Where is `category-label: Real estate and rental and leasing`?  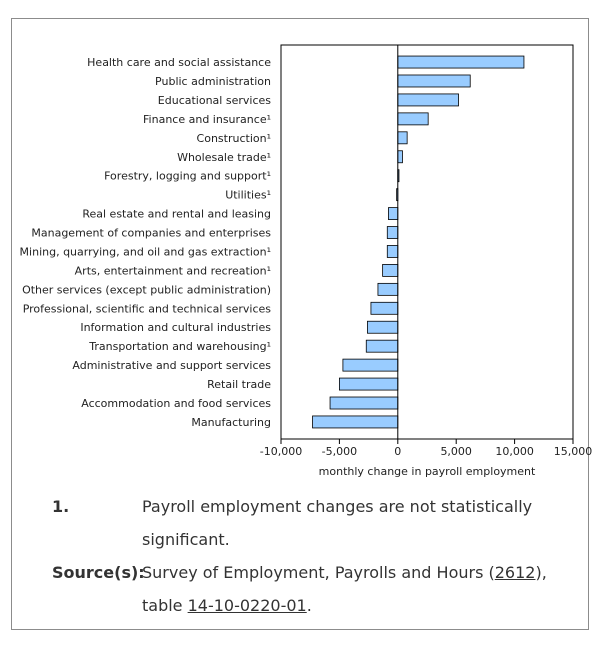 category-label: Real estate and rental and leasing is located at coordinates (176, 214).